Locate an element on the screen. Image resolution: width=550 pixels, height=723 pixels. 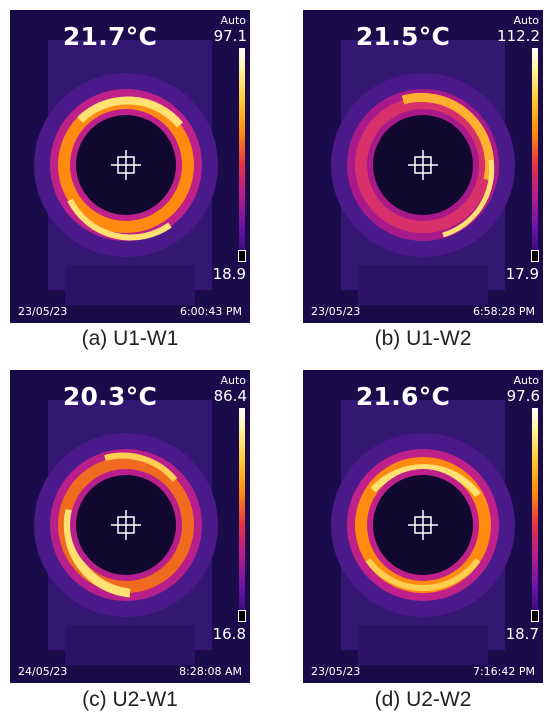
panel-caption: (c) U2-W1 is located at coordinates (130, 699).